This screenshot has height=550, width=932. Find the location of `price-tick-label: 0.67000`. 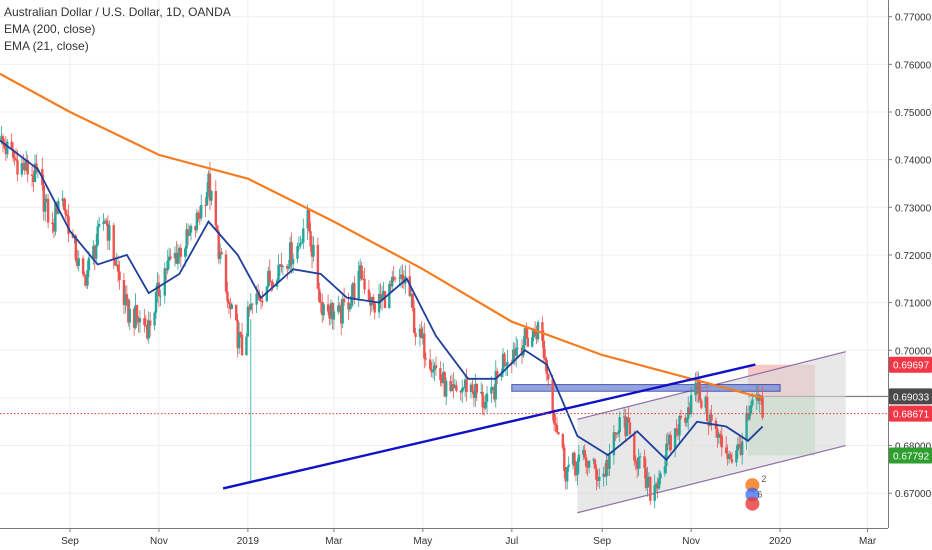

price-tick-label: 0.67000 is located at coordinates (913, 494).